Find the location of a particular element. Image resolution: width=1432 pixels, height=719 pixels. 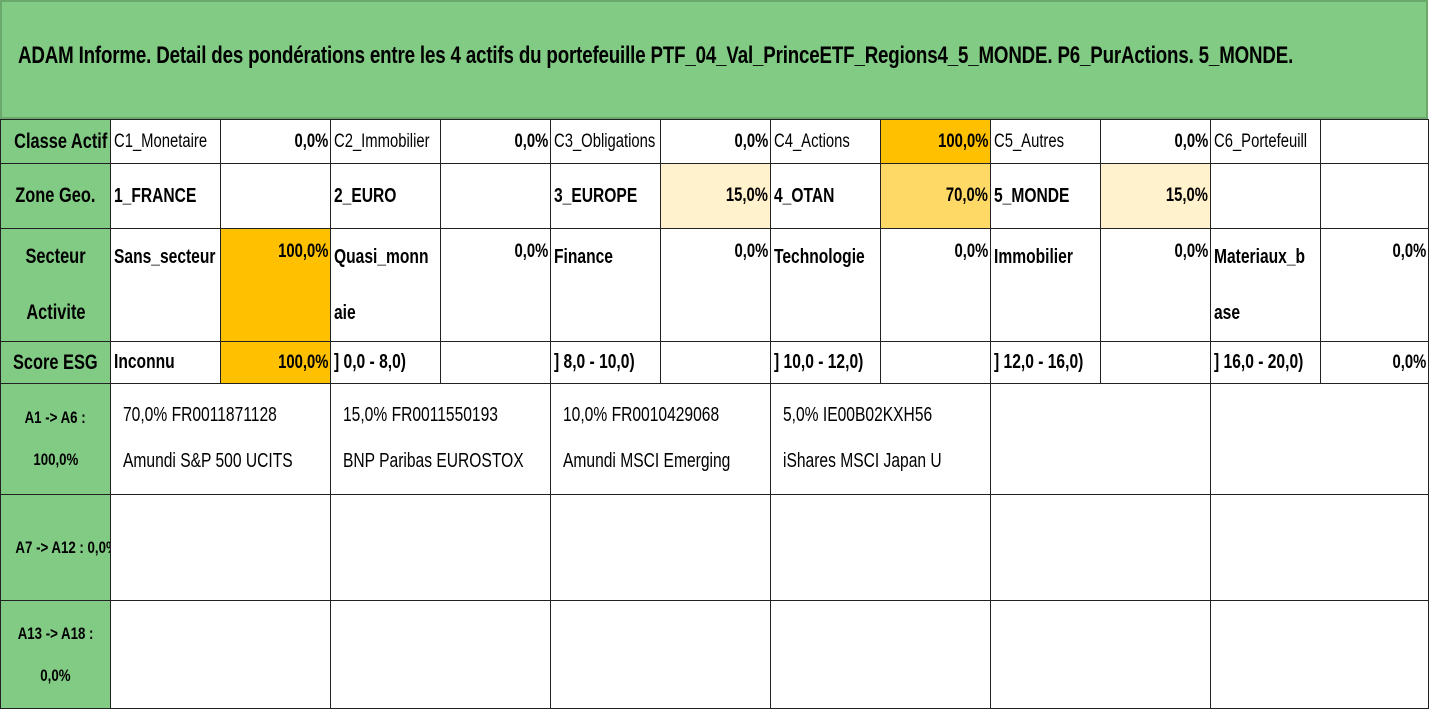

cell-label: ] 16,0 - 20,0) is located at coordinates (1265, 362).